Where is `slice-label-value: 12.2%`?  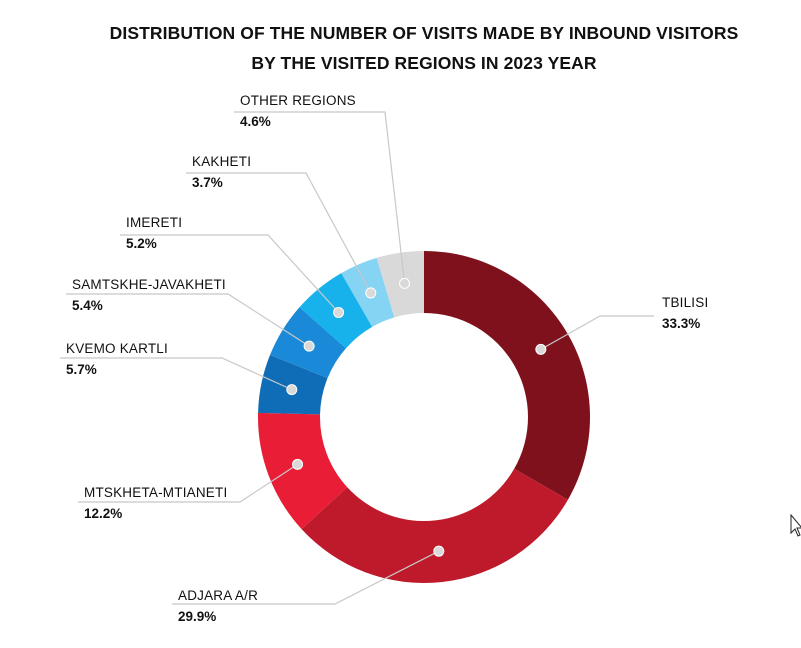 slice-label-value: 12.2% is located at coordinates (103, 513).